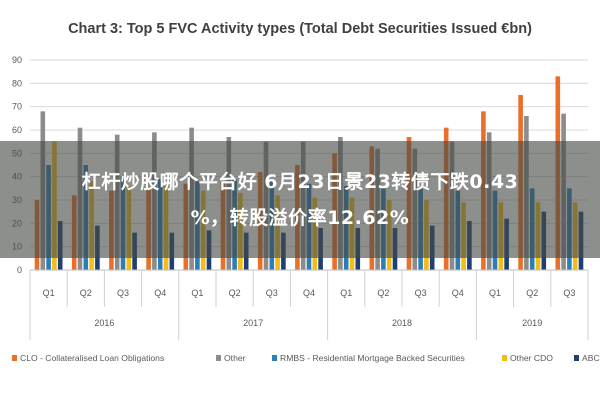  What do you see at coordinates (19, 270) in the screenshot?
I see `y-tick-label: 0` at bounding box center [19, 270].